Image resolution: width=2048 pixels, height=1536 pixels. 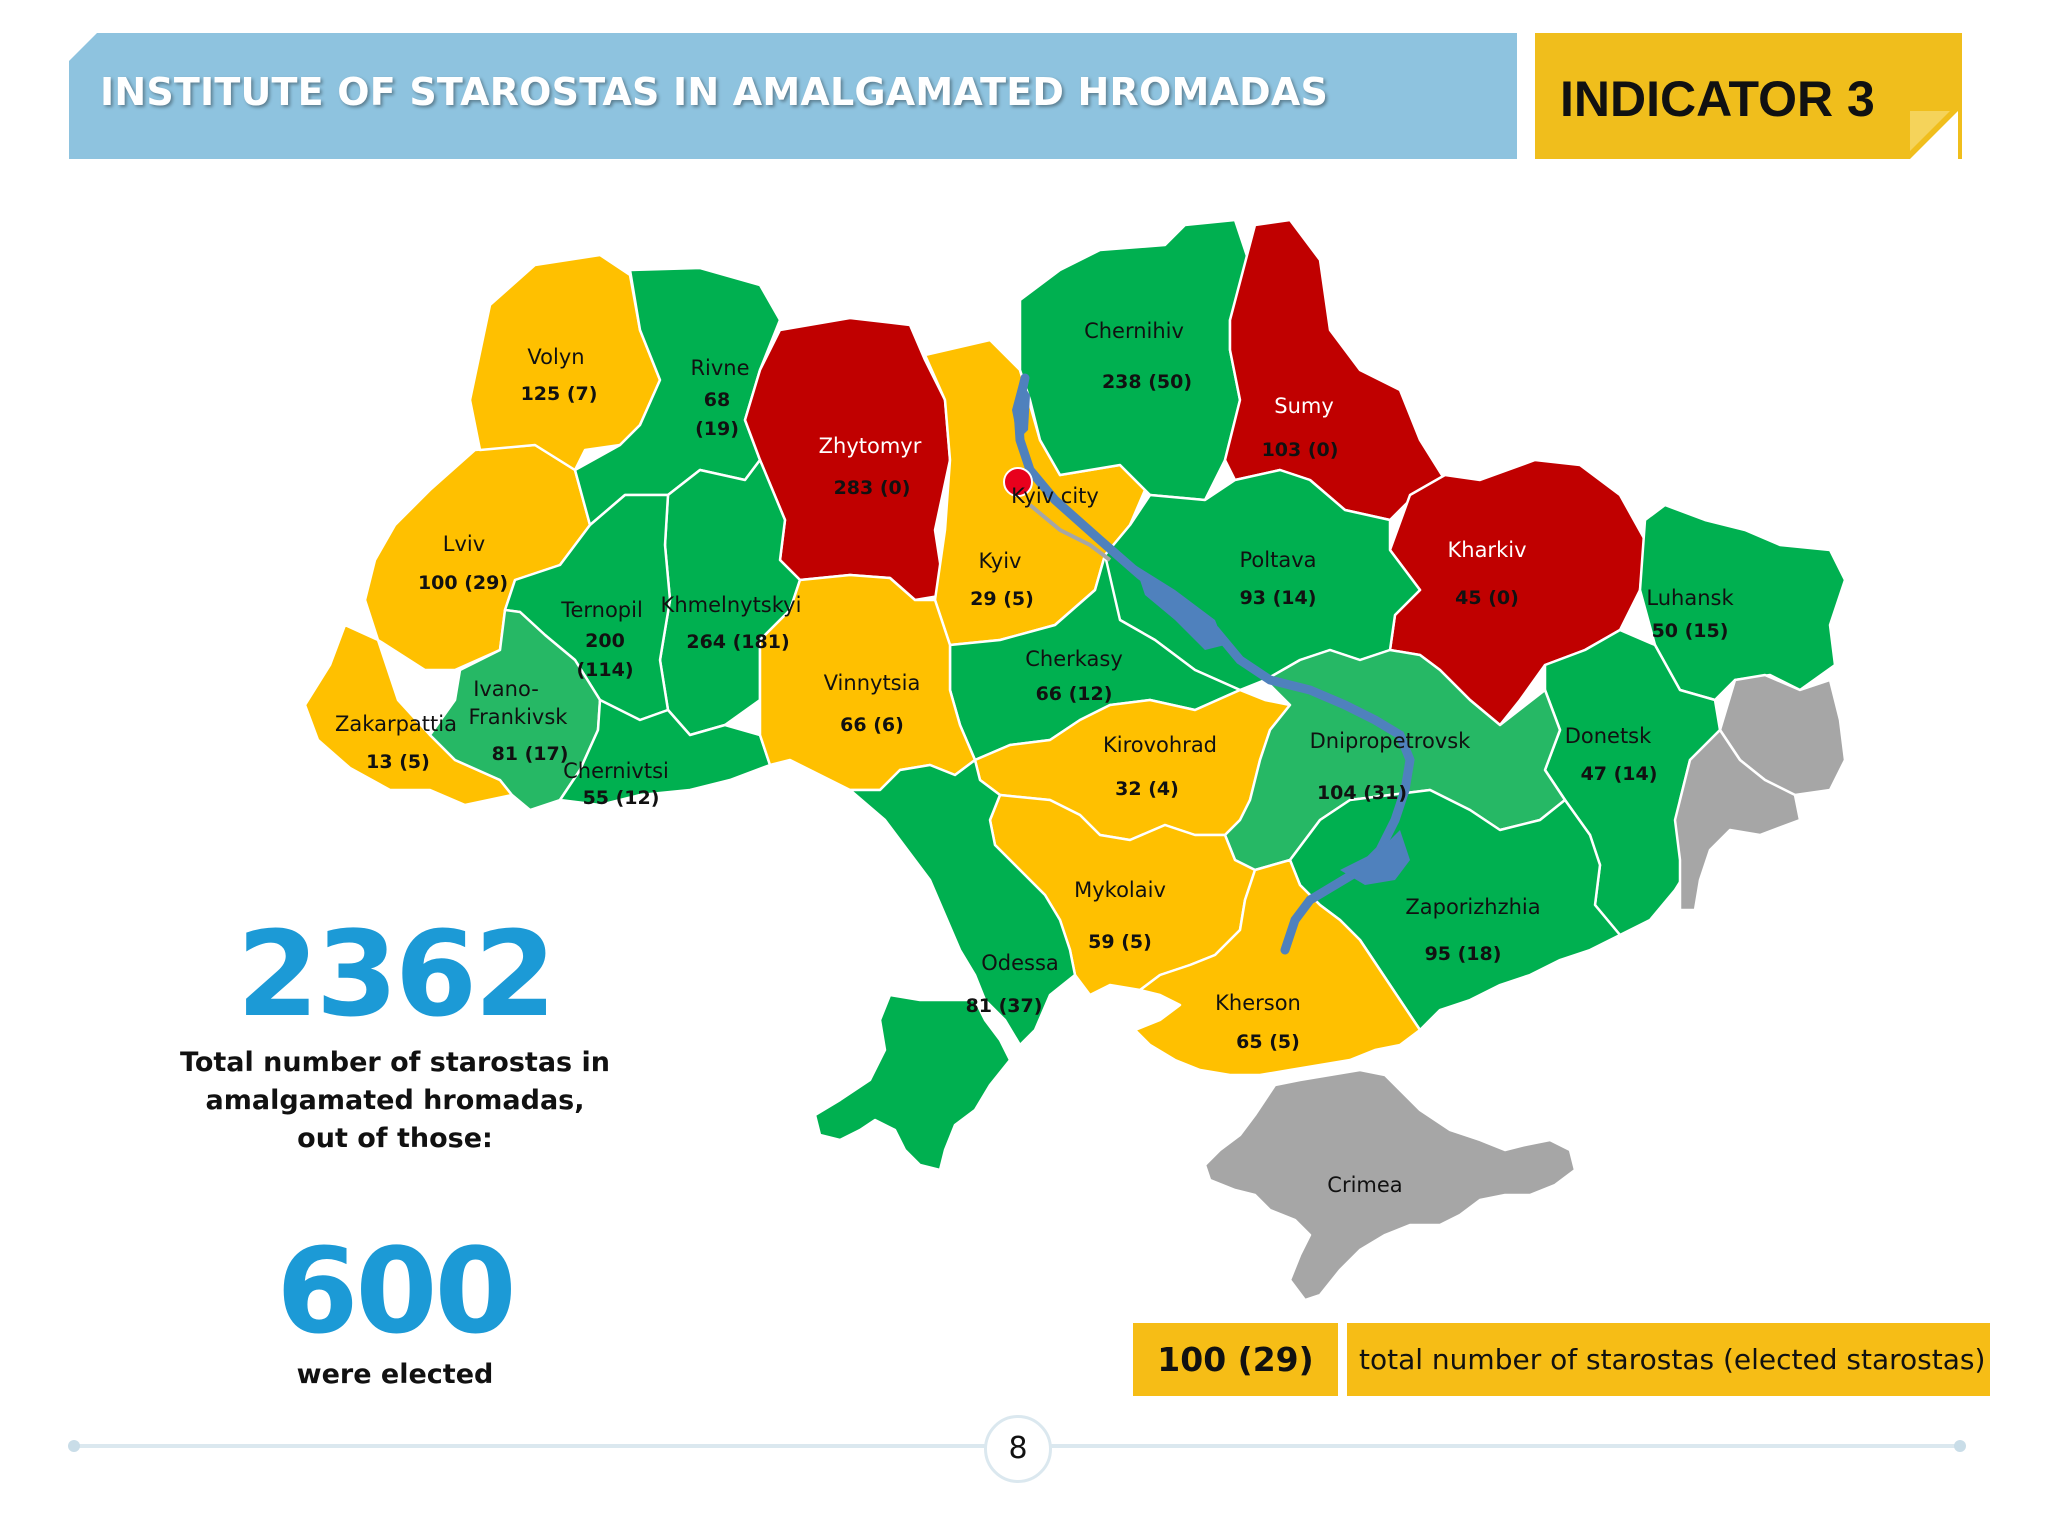 I want to click on label-poltava: Poltava, so click(x=1278, y=560).